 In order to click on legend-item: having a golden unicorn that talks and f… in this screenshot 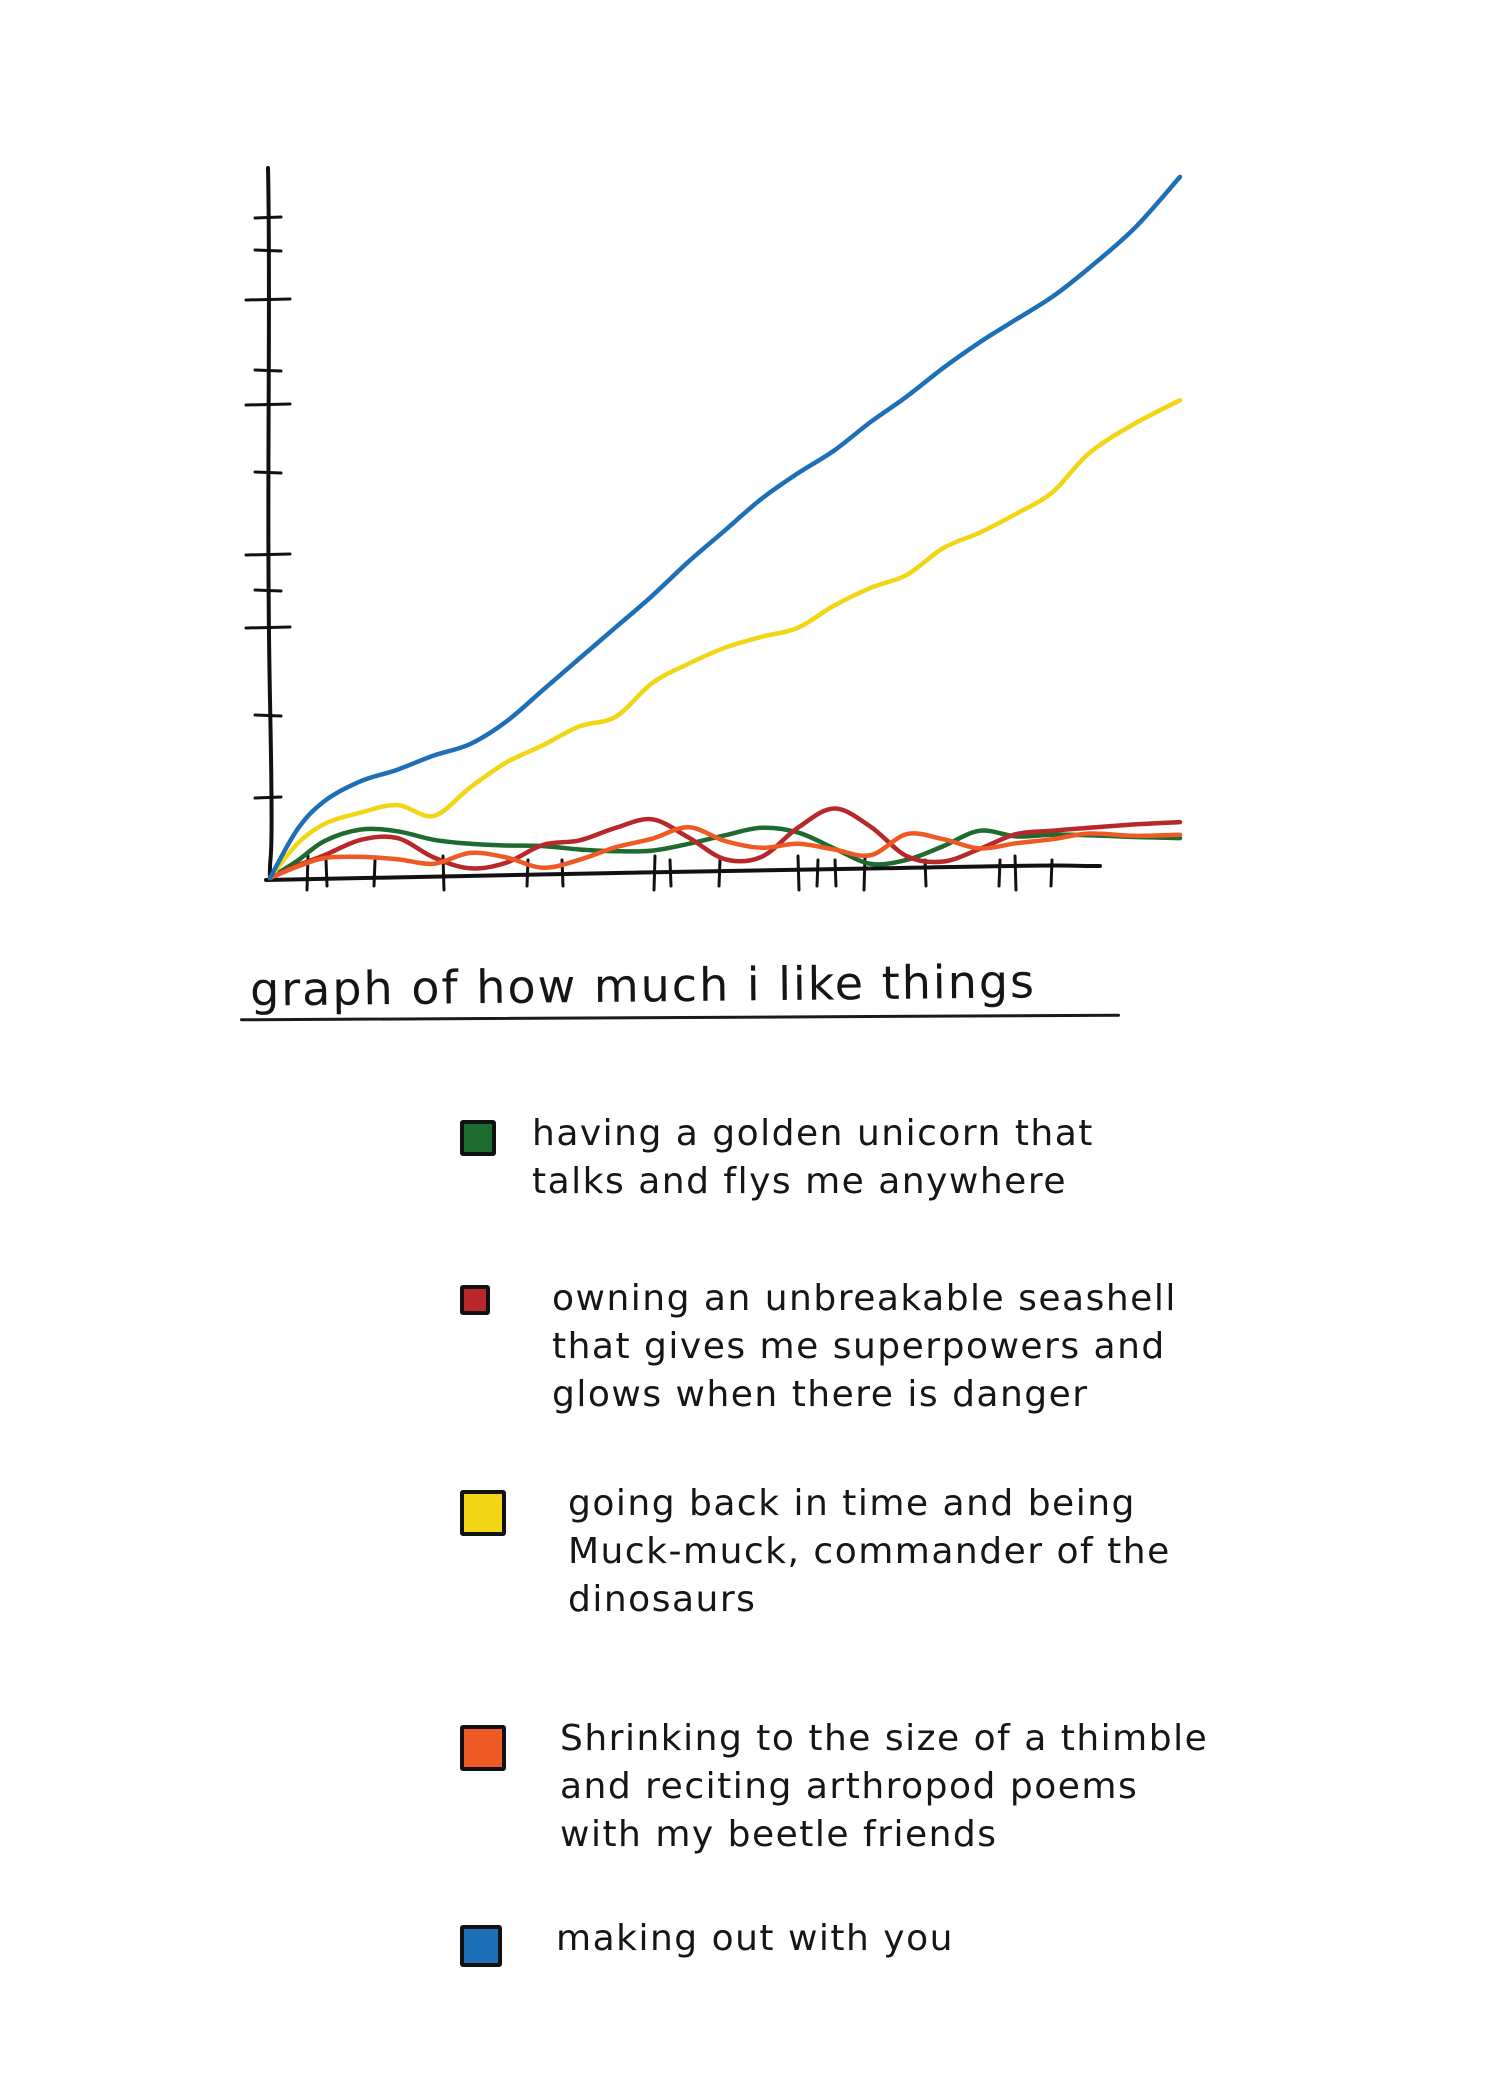, I will do `click(777, 1158)`.